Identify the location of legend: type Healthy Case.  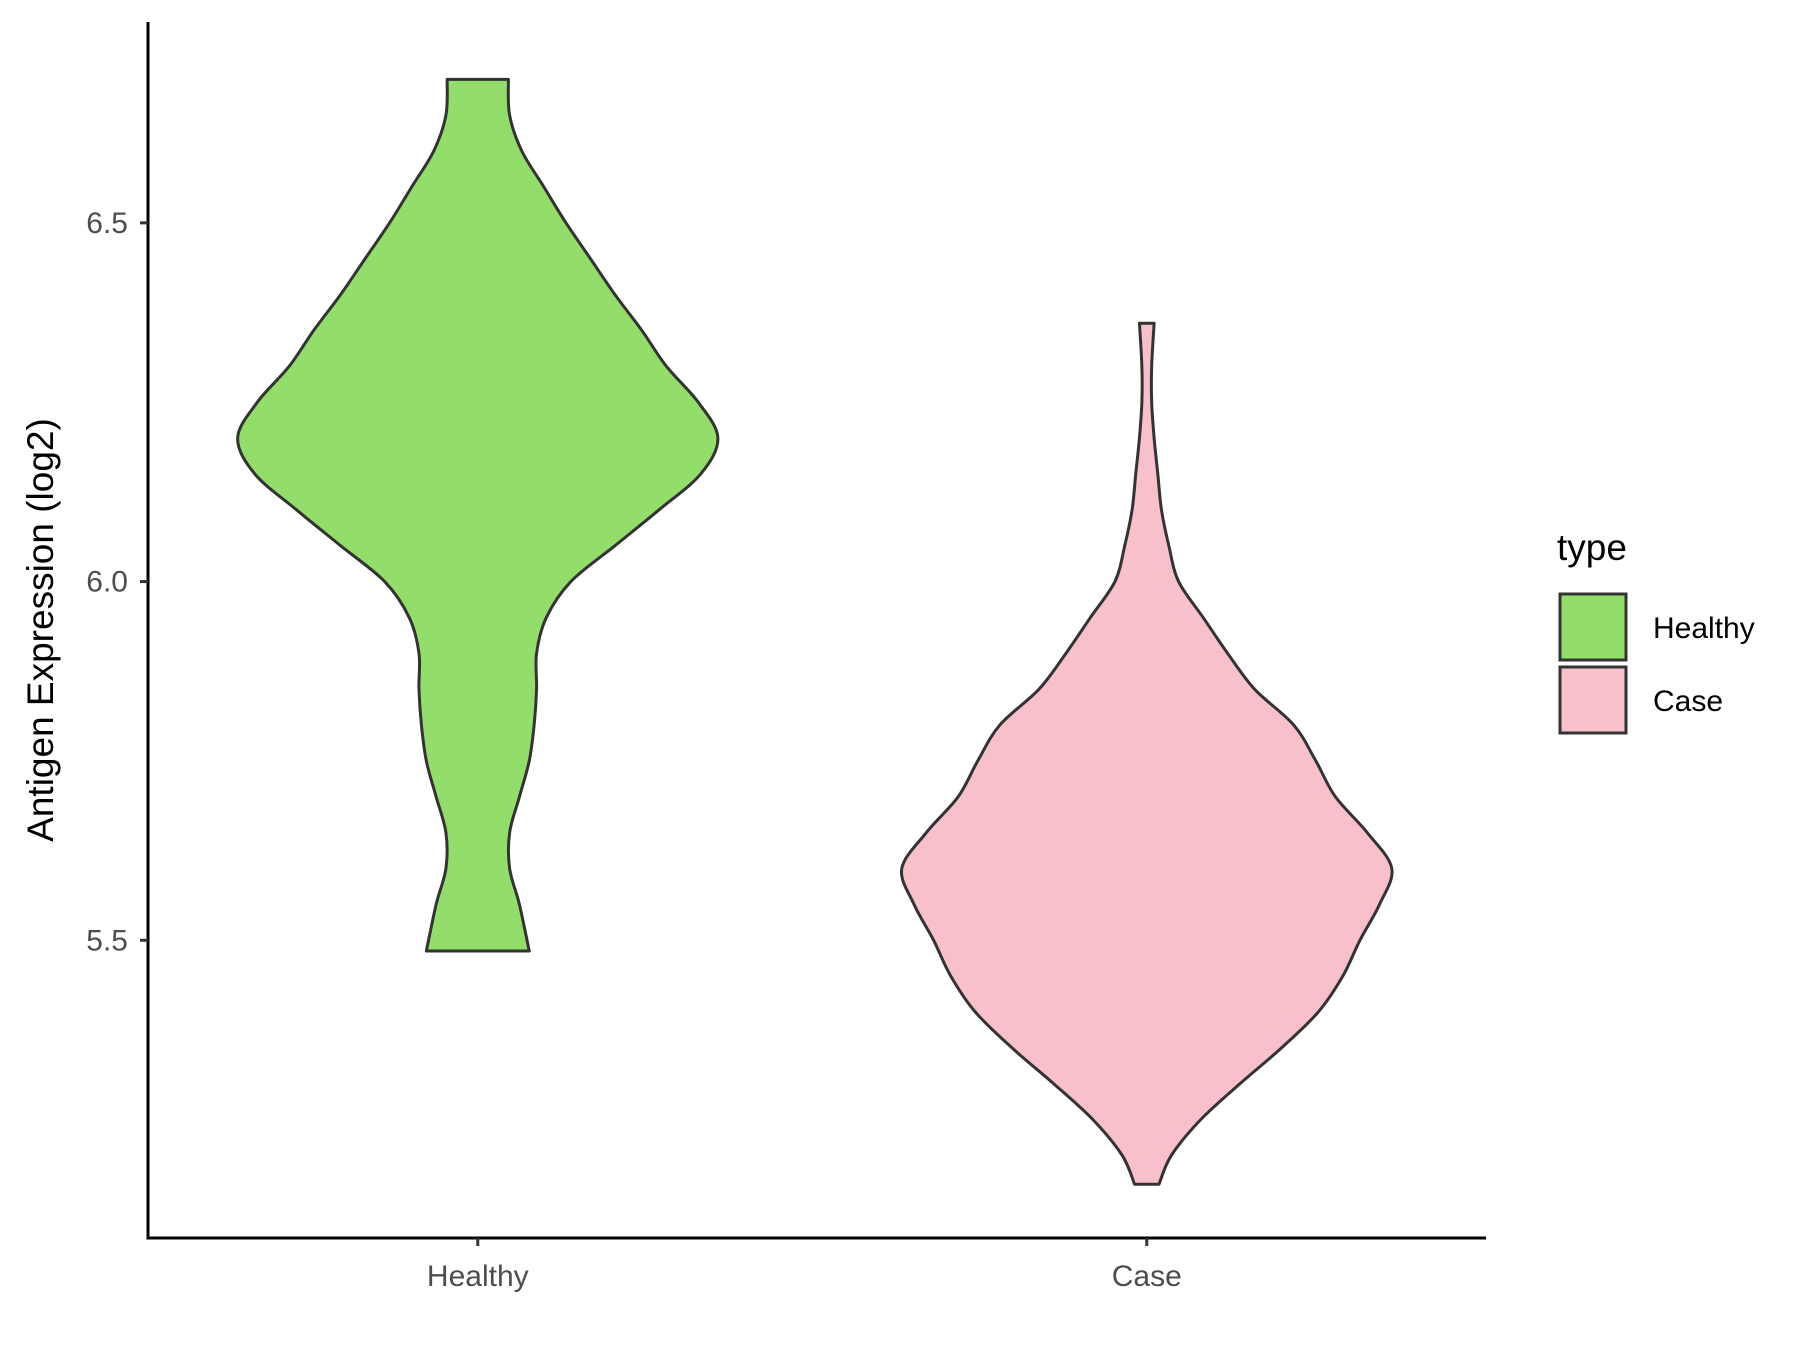
(1656, 631).